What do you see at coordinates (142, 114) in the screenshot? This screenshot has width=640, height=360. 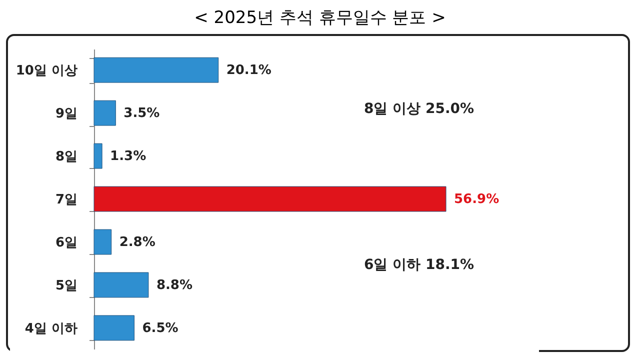 I see `data-label: 3.5%` at bounding box center [142, 114].